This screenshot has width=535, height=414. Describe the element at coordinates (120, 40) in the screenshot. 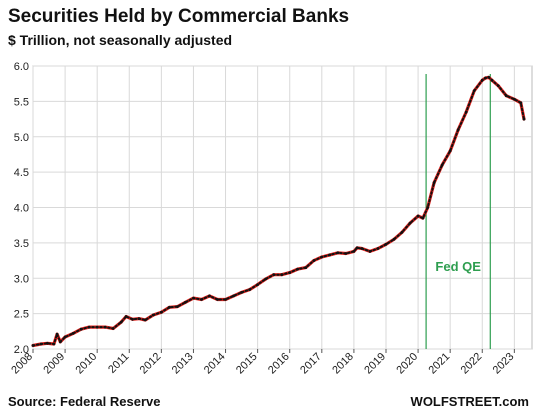

I see `chart-subtitle: $ Trillion, not seasonally adjusted` at that location.